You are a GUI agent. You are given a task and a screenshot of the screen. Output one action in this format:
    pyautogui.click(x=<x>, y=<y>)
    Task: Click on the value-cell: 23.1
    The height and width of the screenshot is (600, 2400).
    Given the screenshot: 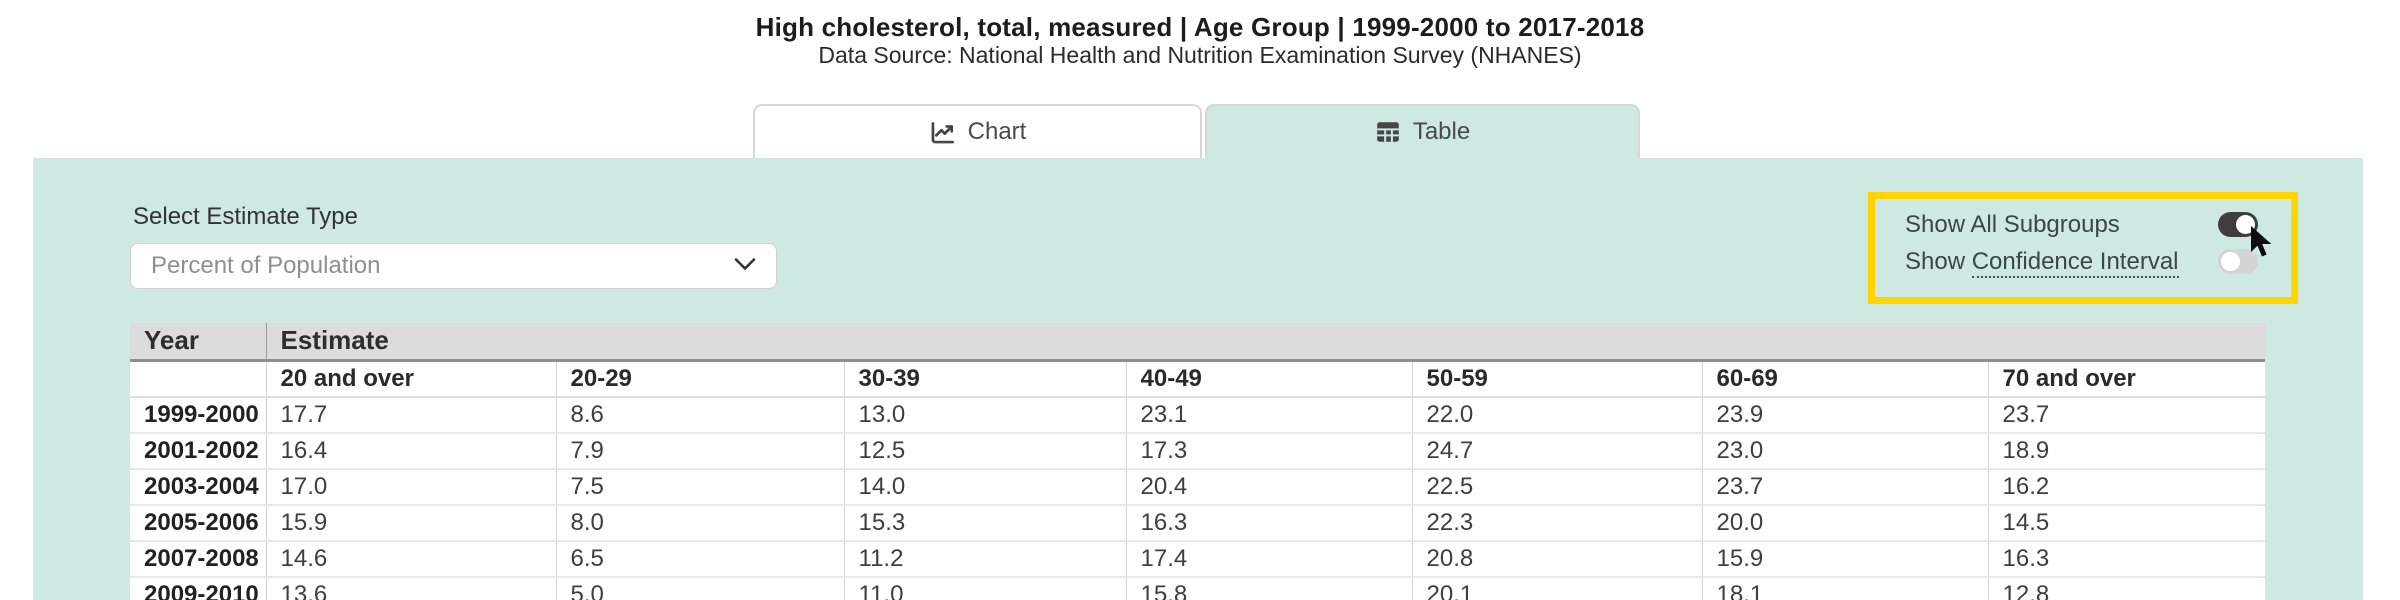 What is the action you would take?
    pyautogui.click(x=1269, y=415)
    